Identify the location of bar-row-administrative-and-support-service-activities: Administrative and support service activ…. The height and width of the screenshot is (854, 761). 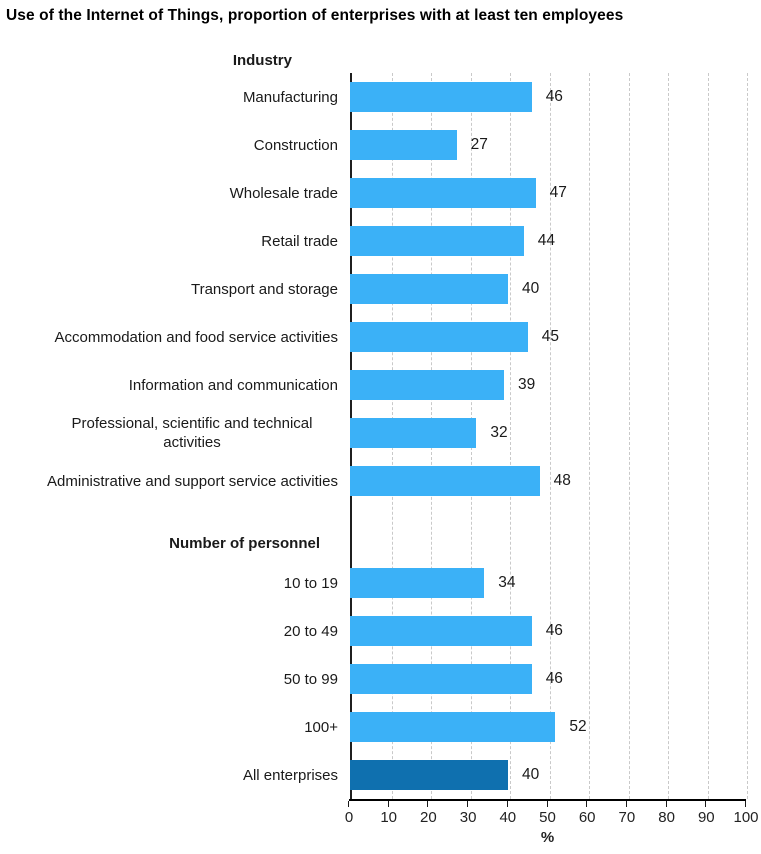
(380, 481).